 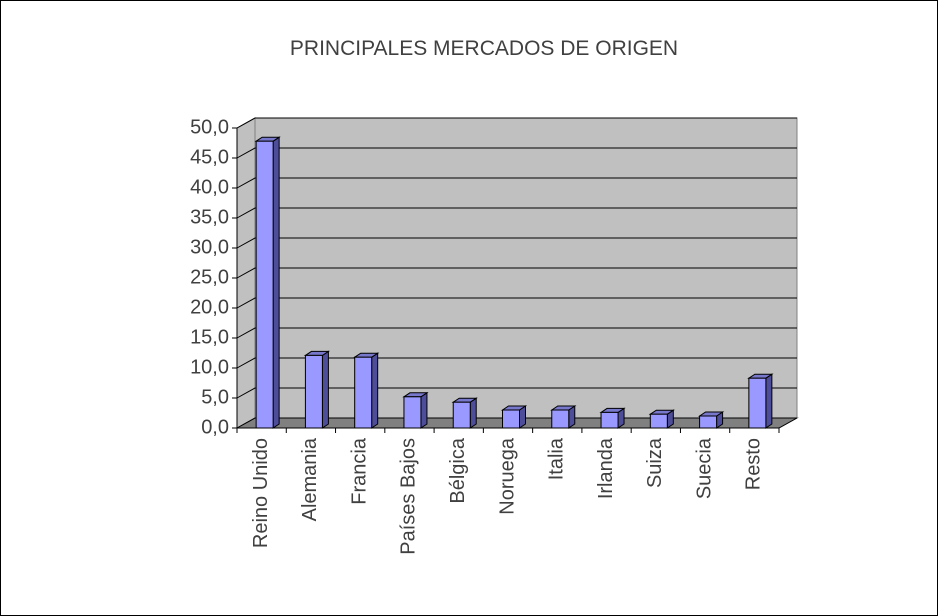 What do you see at coordinates (557, 458) in the screenshot?
I see `x-tick-label: Italia` at bounding box center [557, 458].